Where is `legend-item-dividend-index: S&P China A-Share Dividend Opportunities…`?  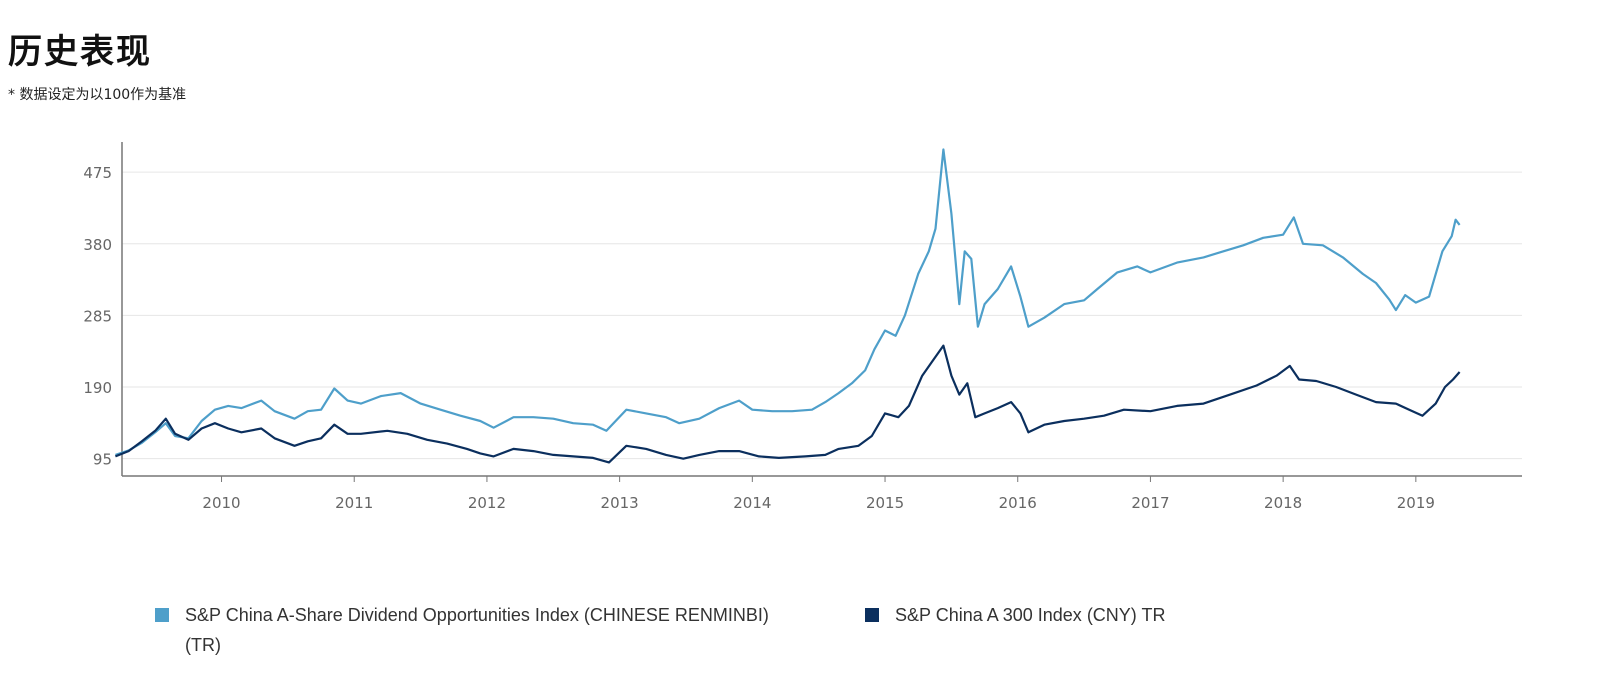 legend-item-dividend-index: S&P China A-Share Dividend Opportunities… is located at coordinates (480, 630).